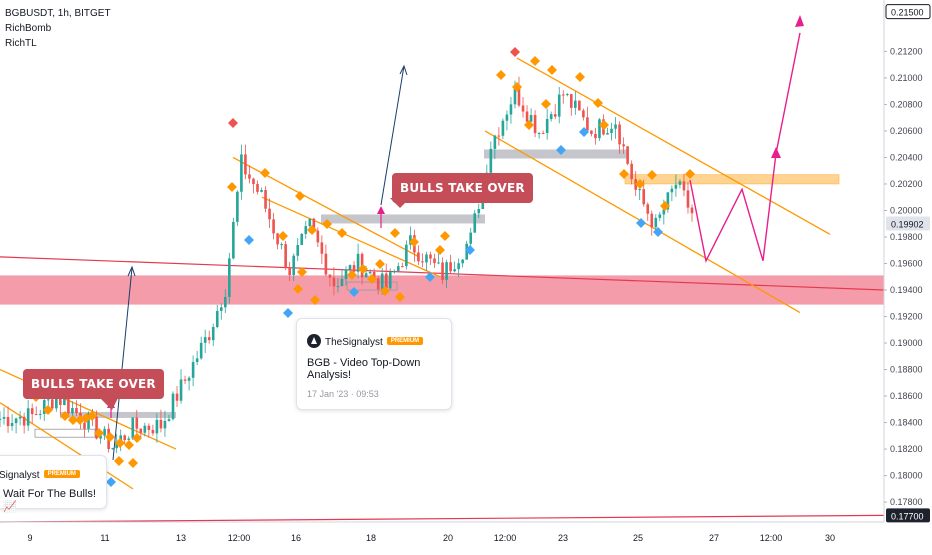 This screenshot has height=555, width=932. I want to click on y-tick-label: 0.17800, so click(906, 502).